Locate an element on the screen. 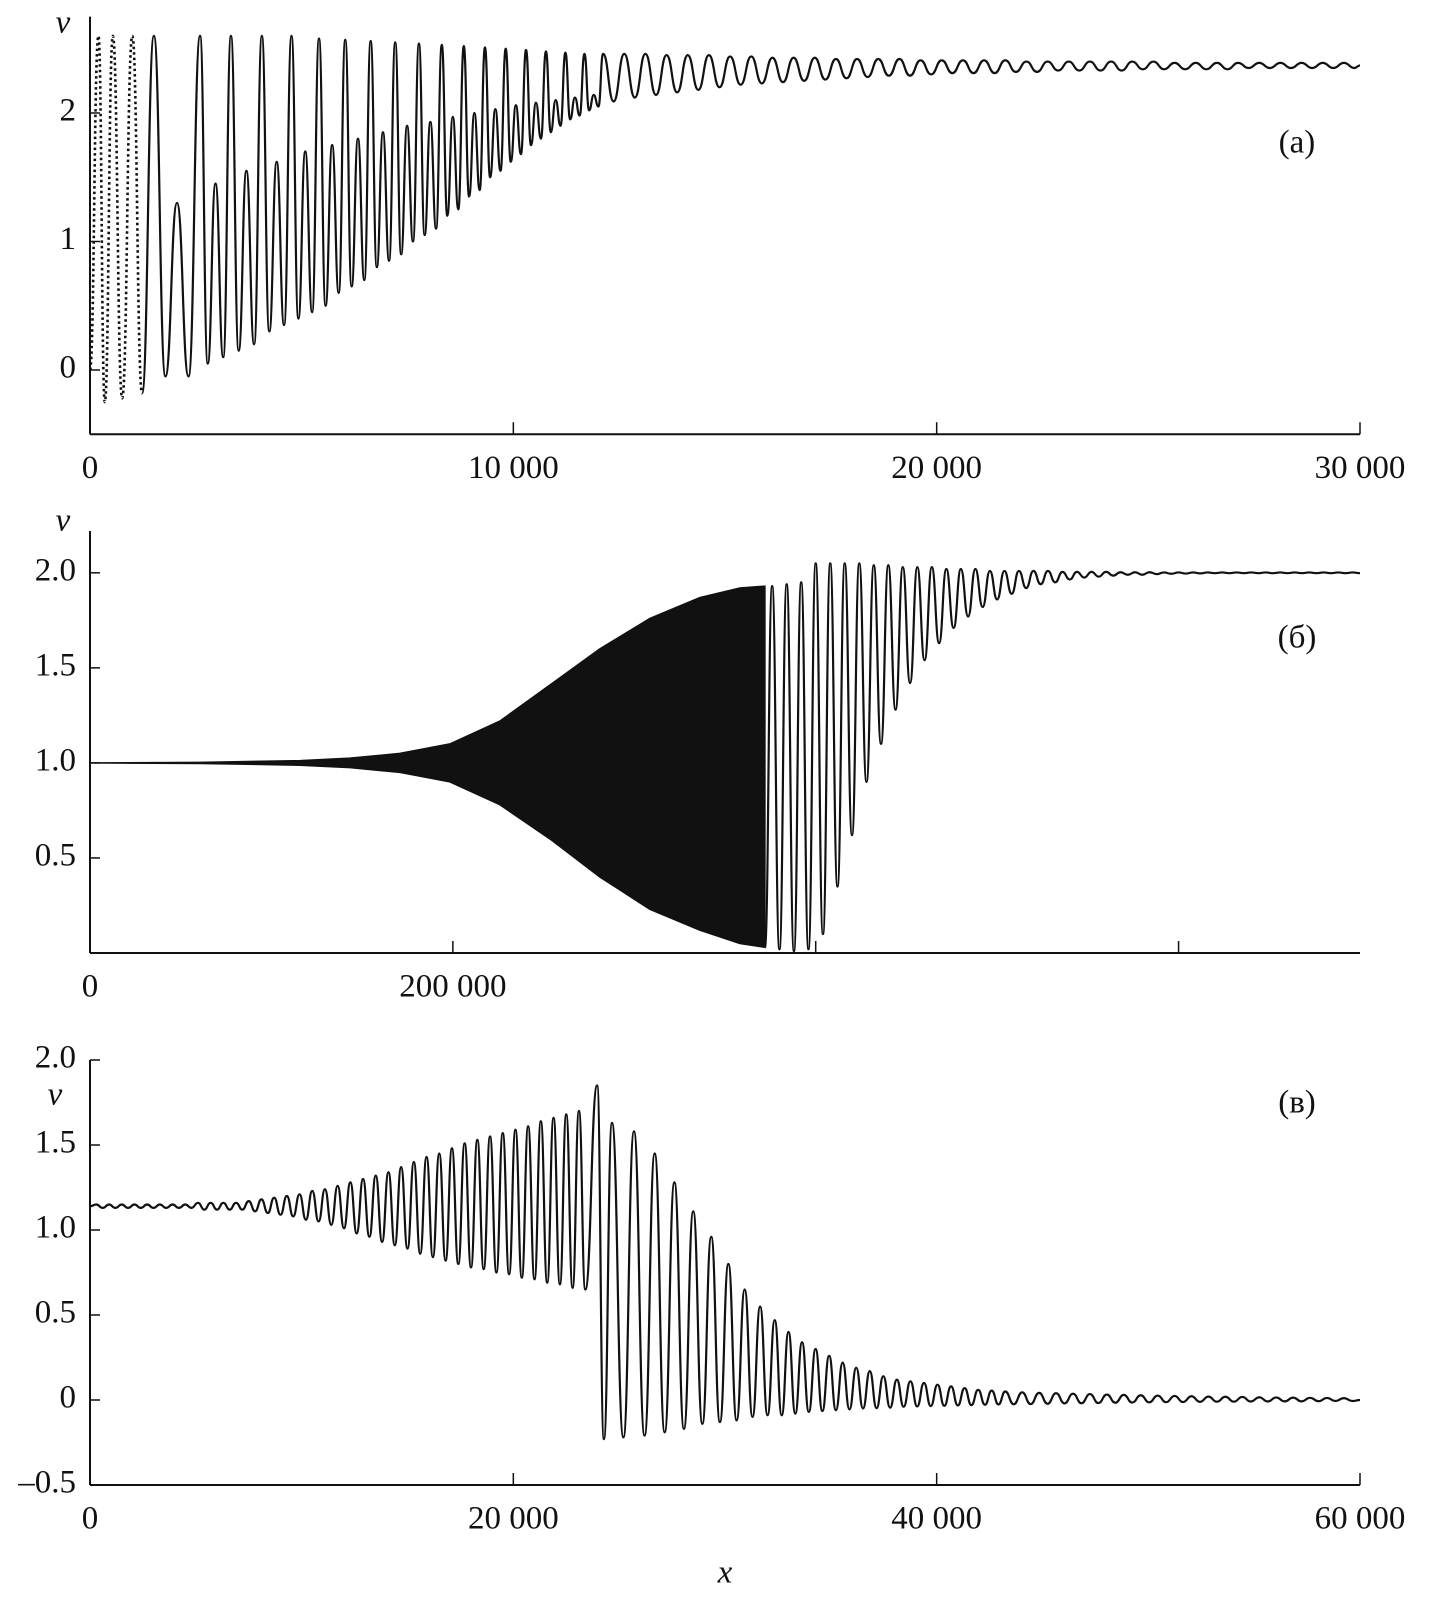 This screenshot has height=1598, width=1440. x-tick-label: 10 000 is located at coordinates (513, 468).